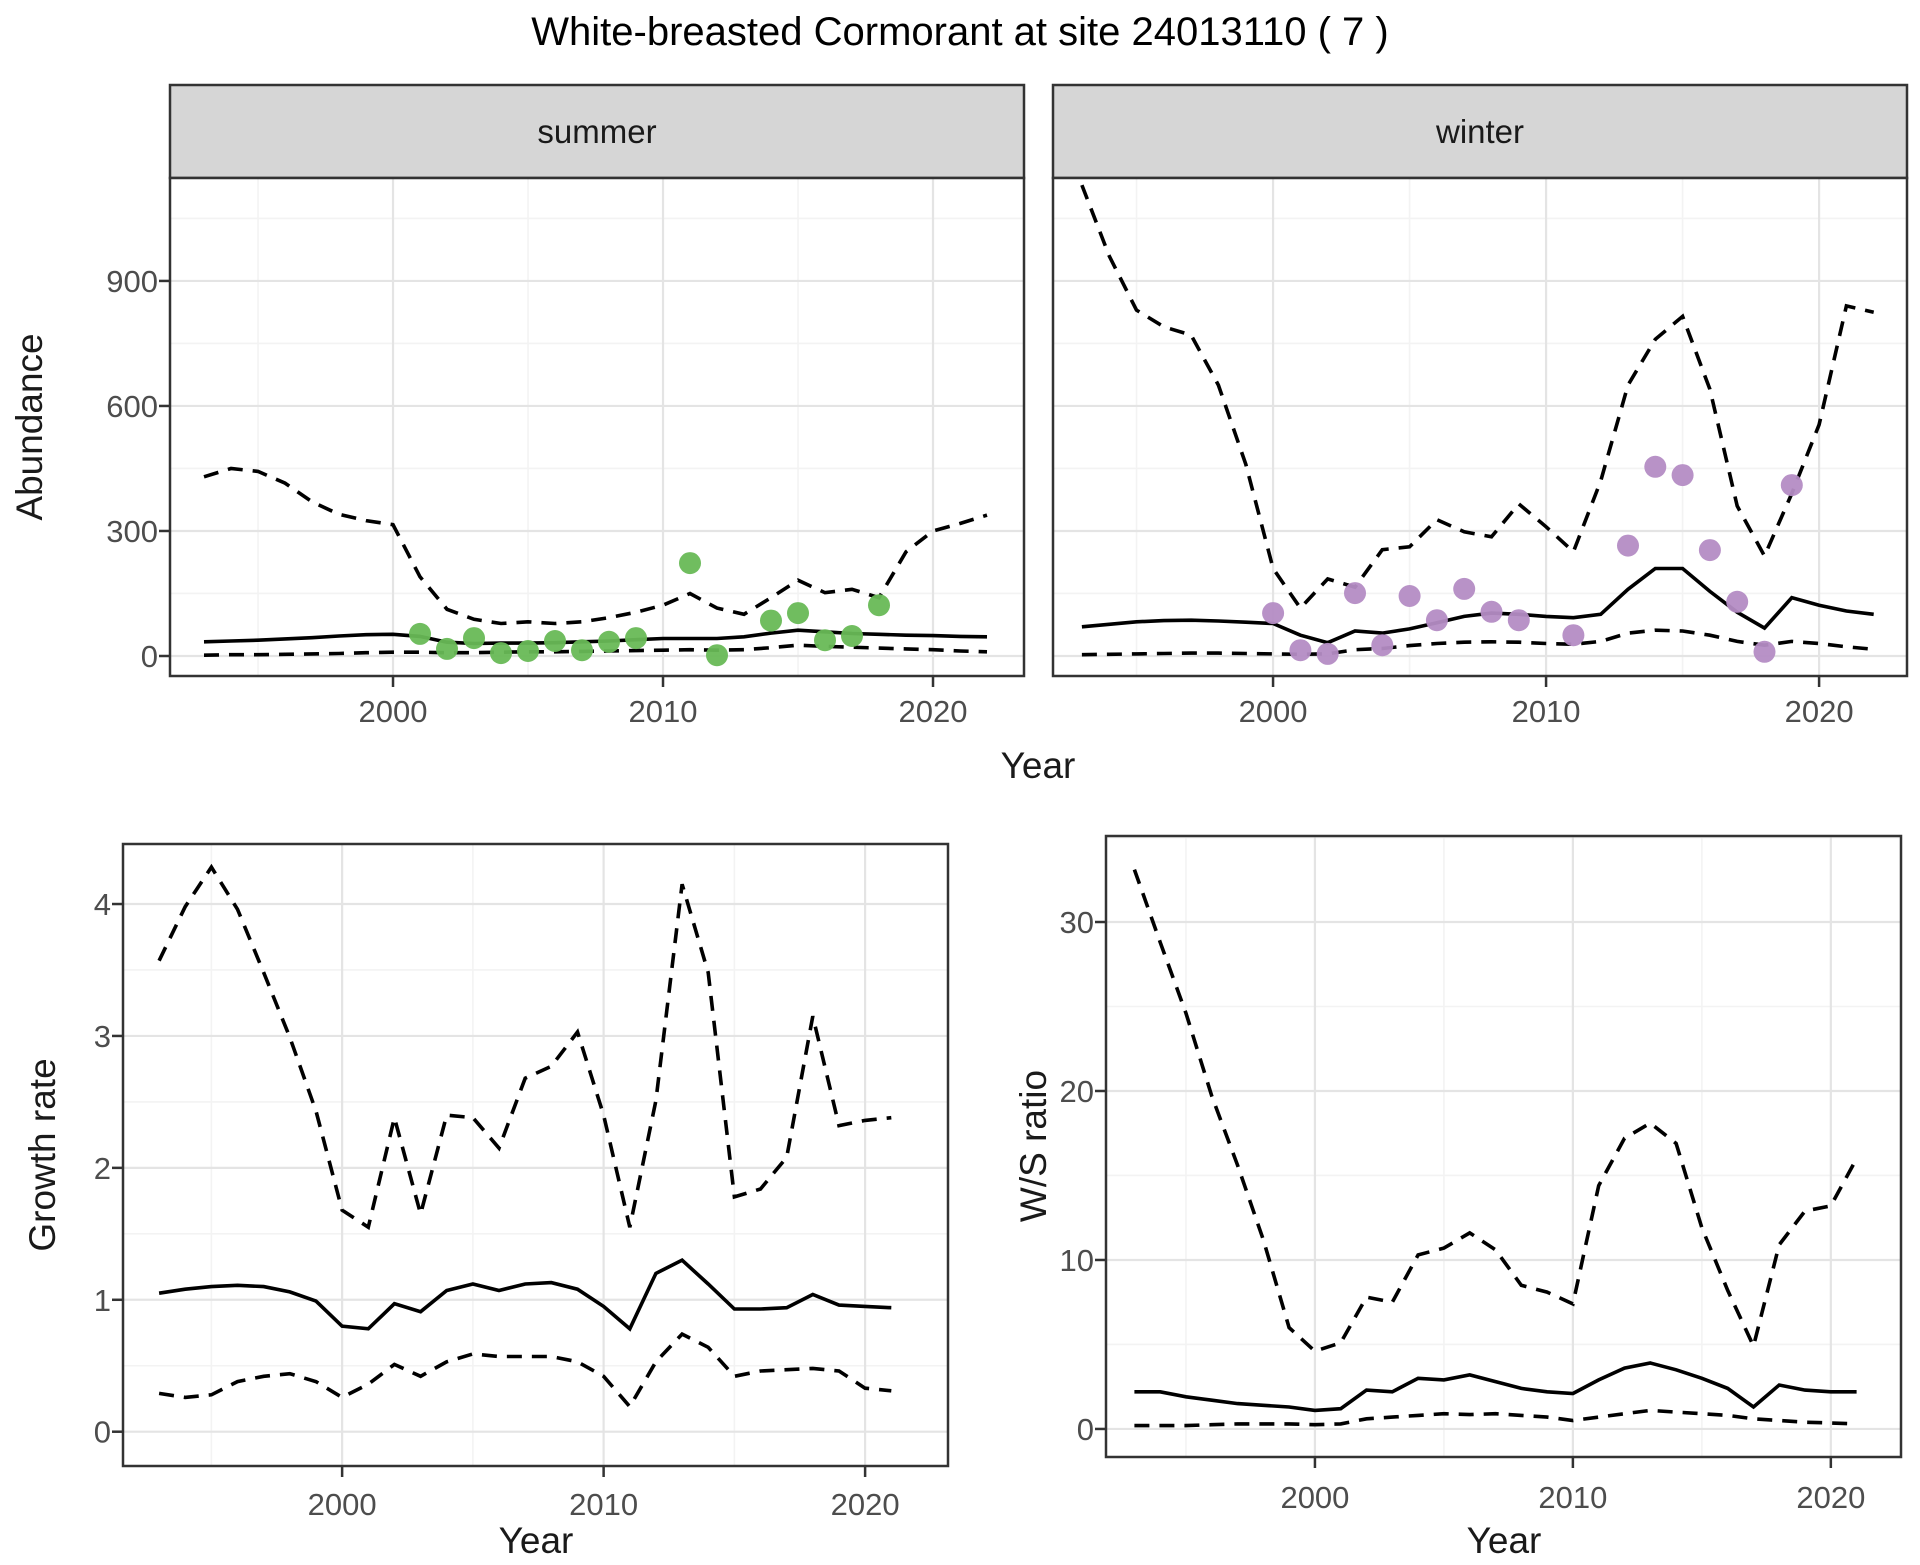 The width and height of the screenshot is (1920, 1565). Describe the element at coordinates (393, 711) in the screenshot. I see `abundance_summer-x-tick-label: 2000` at that location.